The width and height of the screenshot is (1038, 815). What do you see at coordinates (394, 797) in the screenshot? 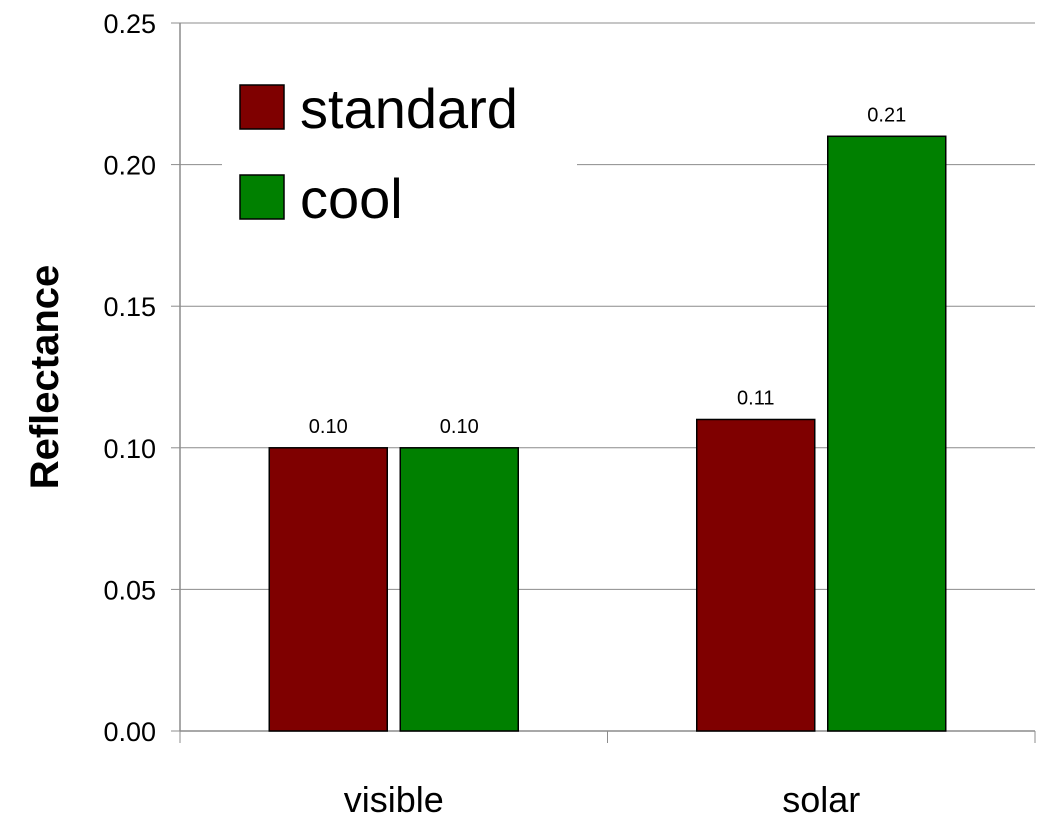
I see `x-tick-label-visible: visible` at bounding box center [394, 797].